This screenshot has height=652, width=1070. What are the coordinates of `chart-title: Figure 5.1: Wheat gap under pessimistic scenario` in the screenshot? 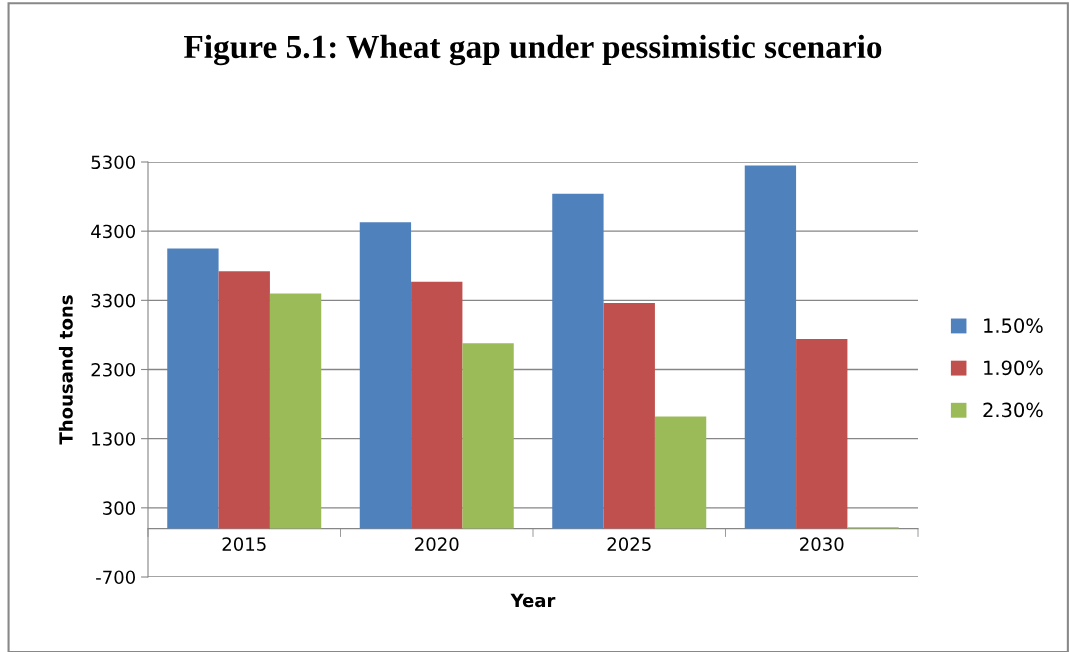 It's located at (533, 50).